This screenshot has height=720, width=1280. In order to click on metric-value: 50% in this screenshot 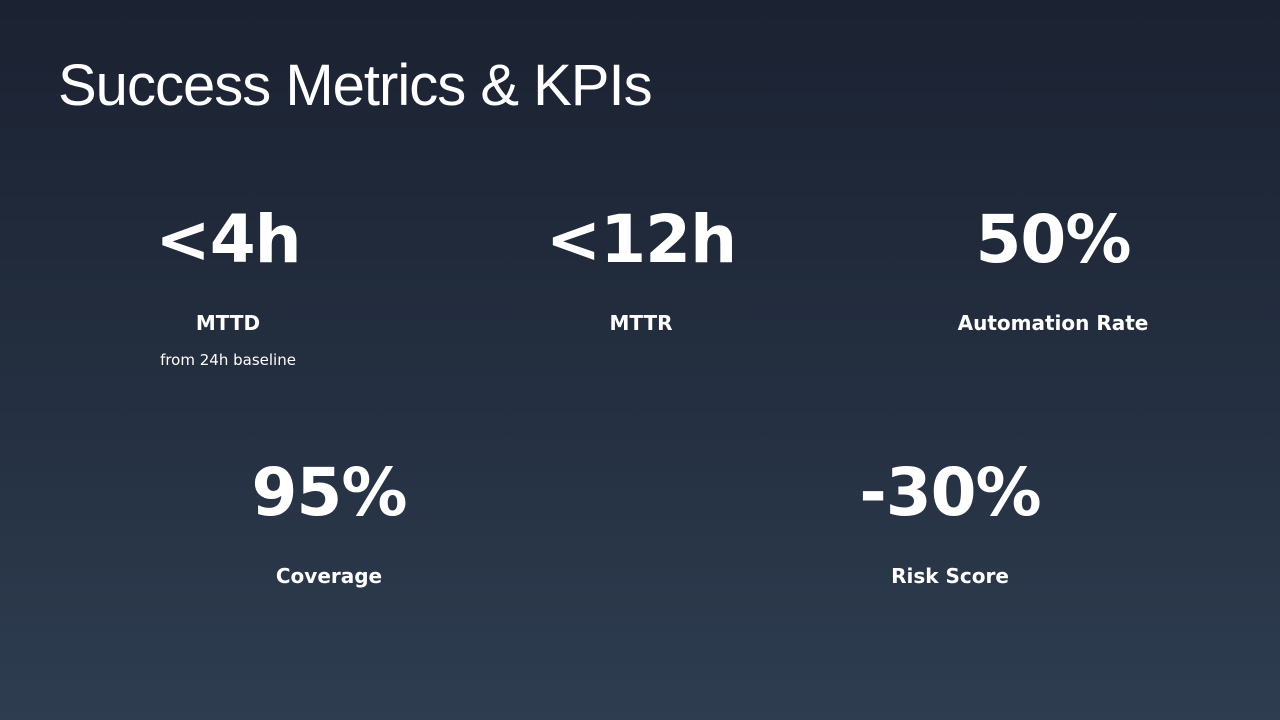, I will do `click(1053, 239)`.